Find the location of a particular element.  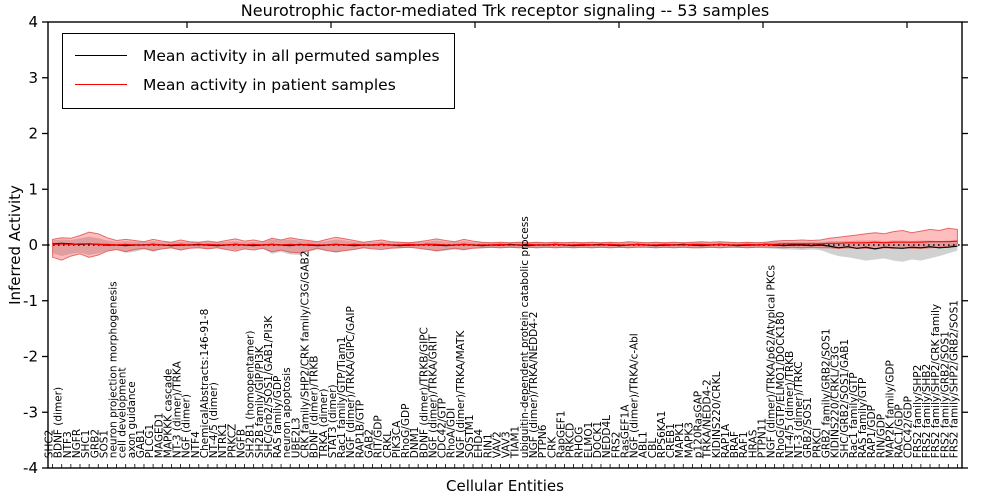

x-tick-label: VAV2 is located at coordinates (497, 444).